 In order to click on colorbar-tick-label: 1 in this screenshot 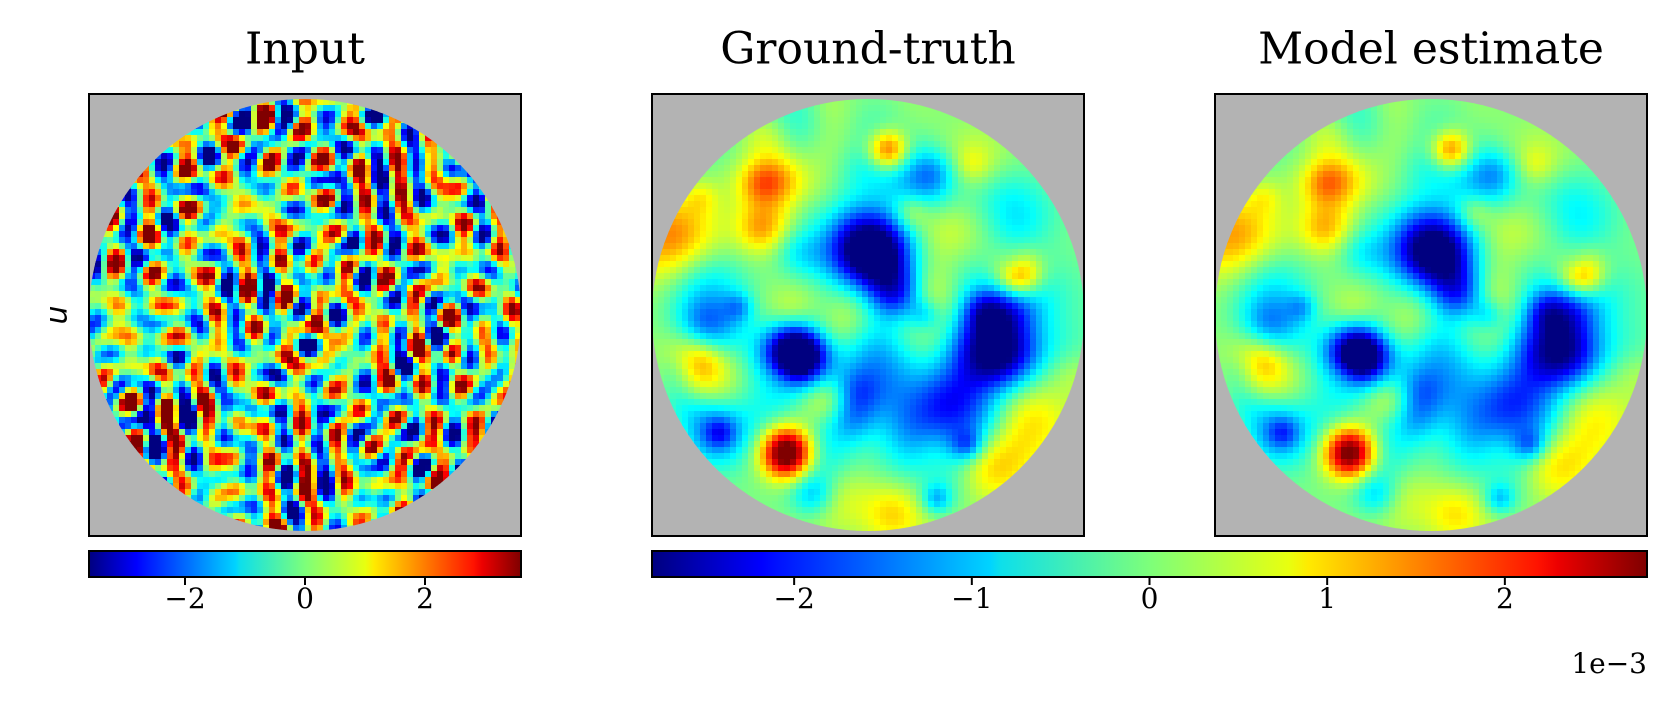, I will do `click(1327, 598)`.